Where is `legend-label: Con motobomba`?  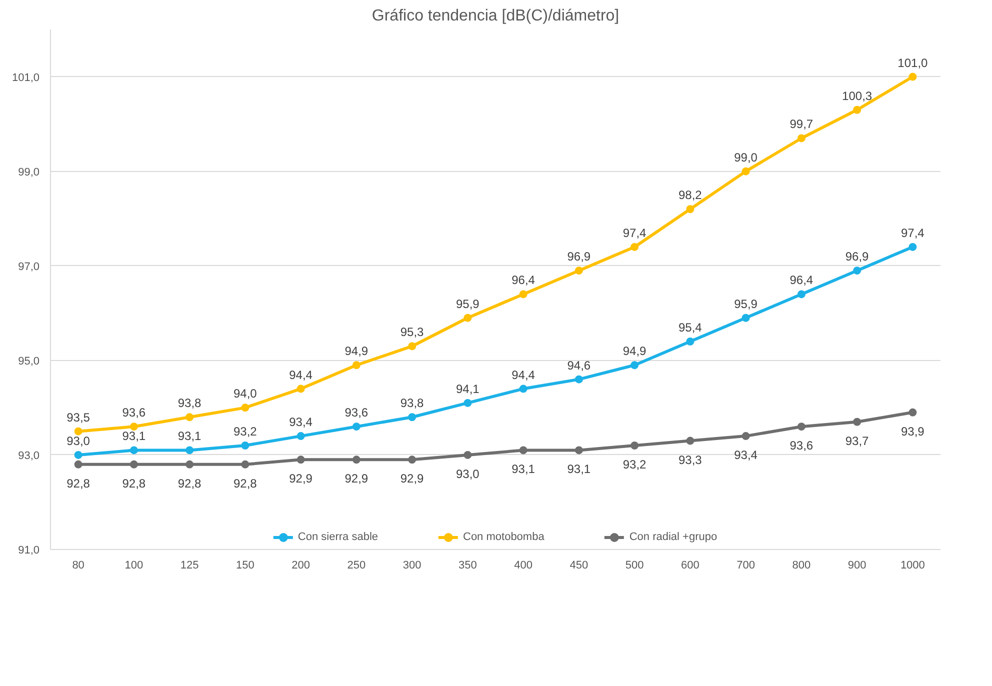 legend-label: Con motobomba is located at coordinates (503, 537).